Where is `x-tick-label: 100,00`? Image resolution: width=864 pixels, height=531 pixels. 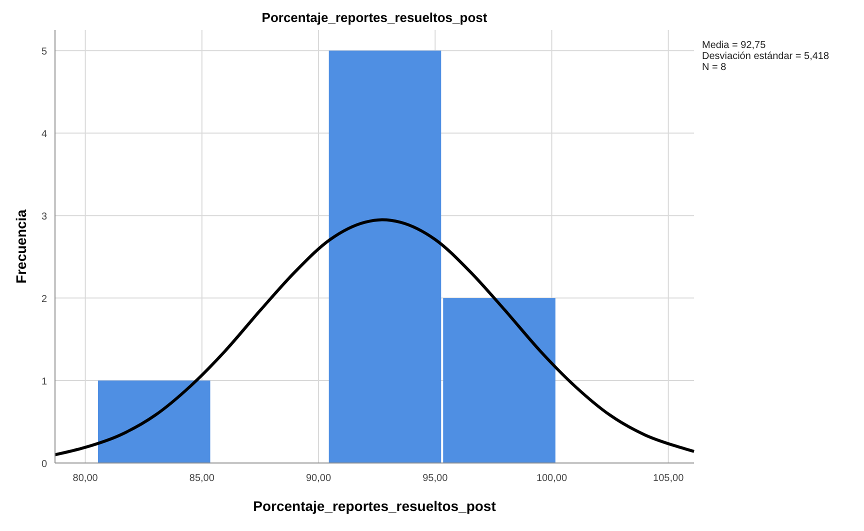
x-tick-label: 100,00 is located at coordinates (552, 478).